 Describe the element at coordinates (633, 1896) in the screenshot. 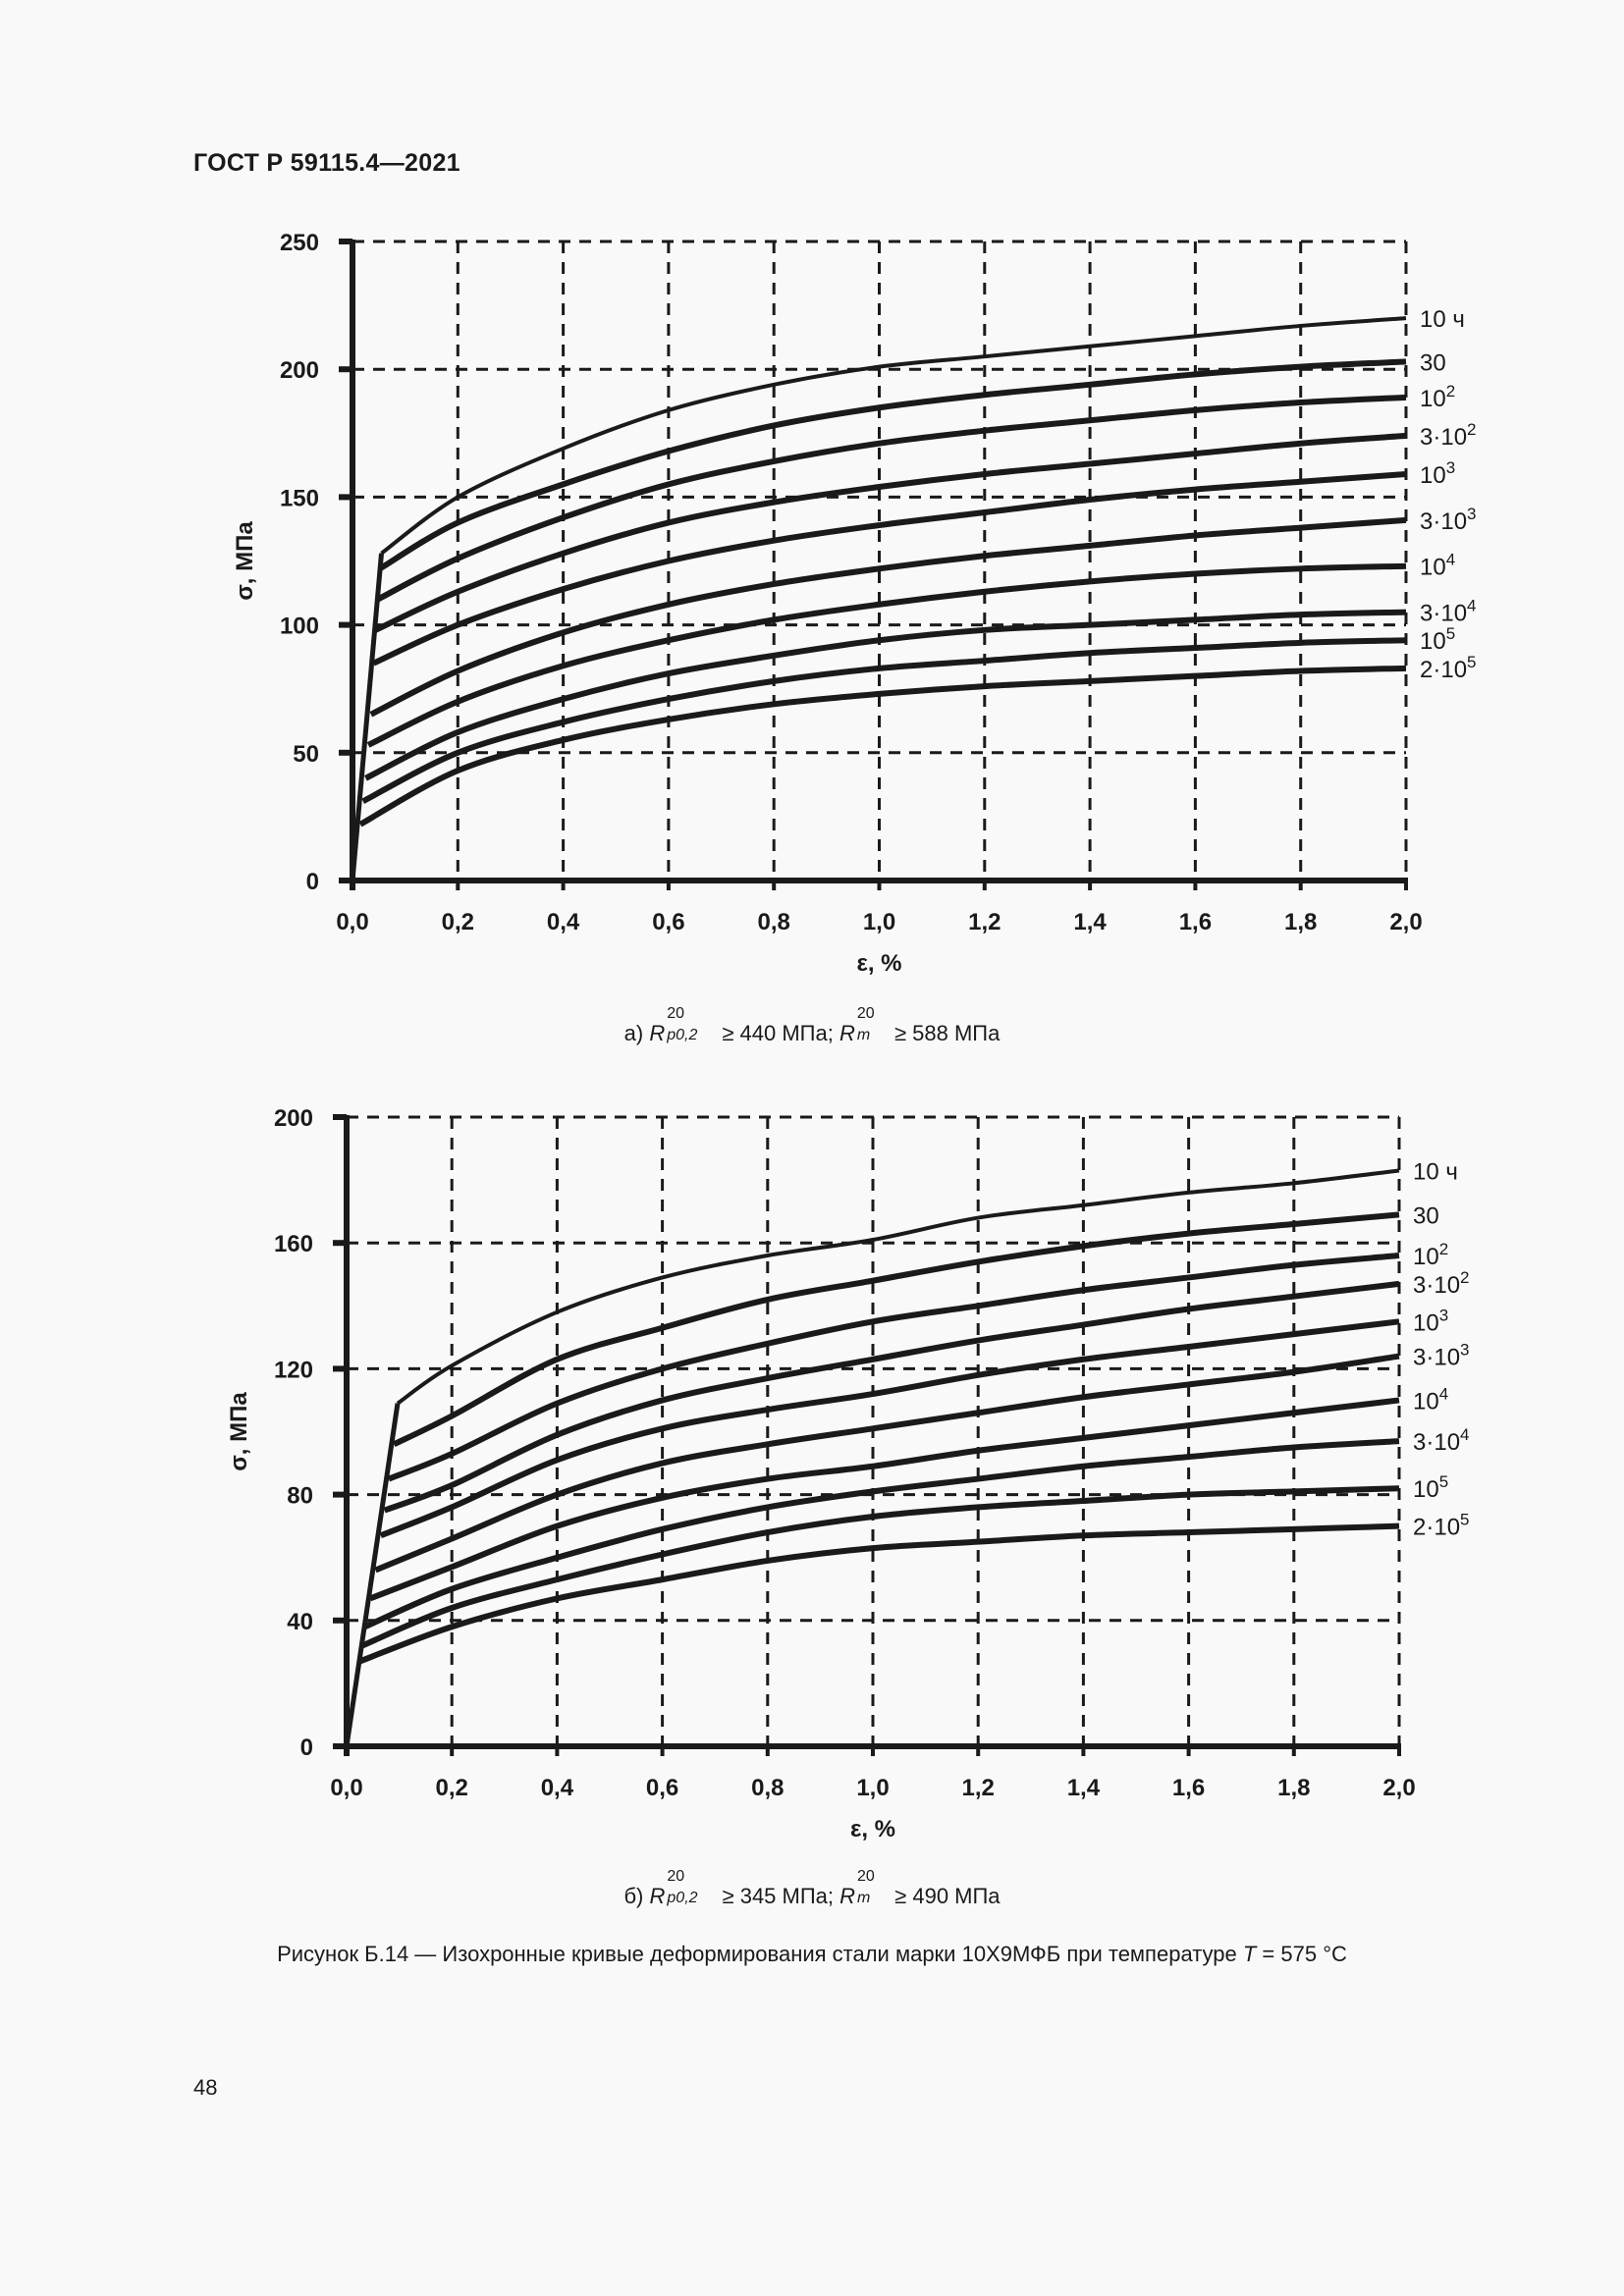

I see `subcaption-label: б)` at that location.